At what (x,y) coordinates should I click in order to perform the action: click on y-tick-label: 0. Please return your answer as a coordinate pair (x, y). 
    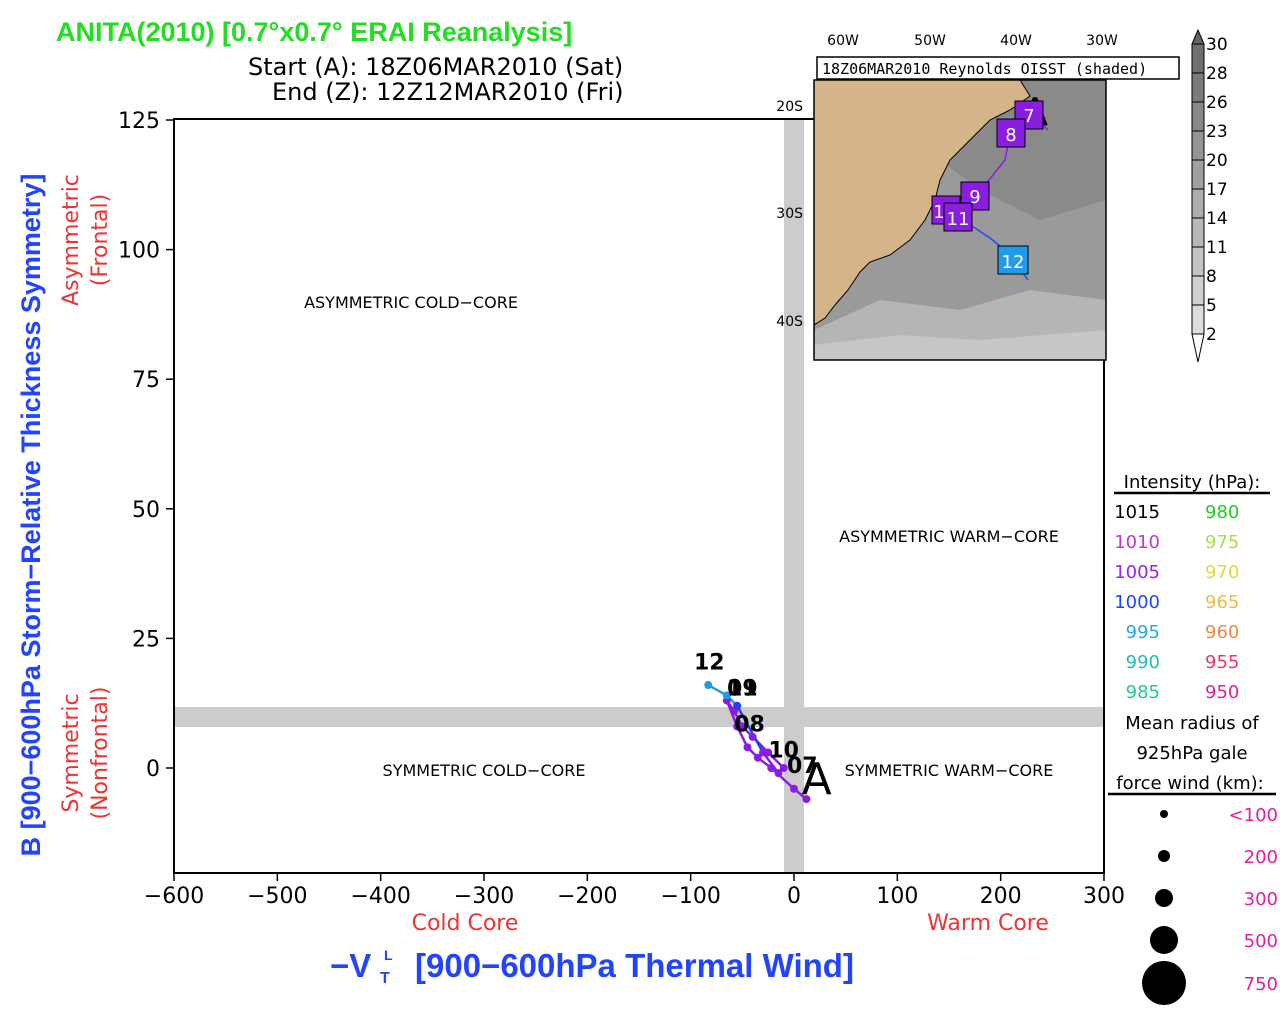
    Looking at the image, I should click on (153, 769).